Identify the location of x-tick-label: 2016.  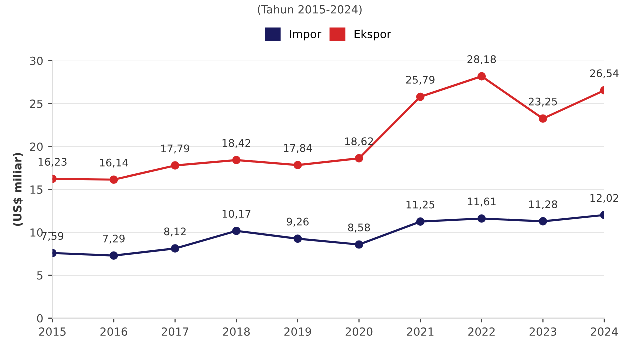
(114, 332).